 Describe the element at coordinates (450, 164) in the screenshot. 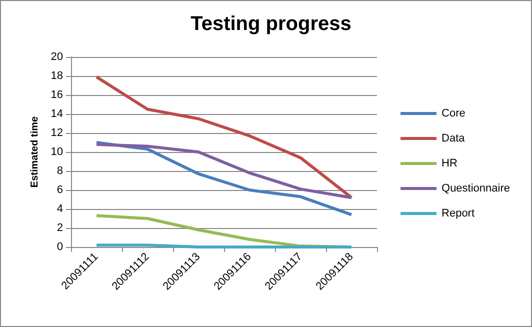

I see `legend-label: HR` at that location.